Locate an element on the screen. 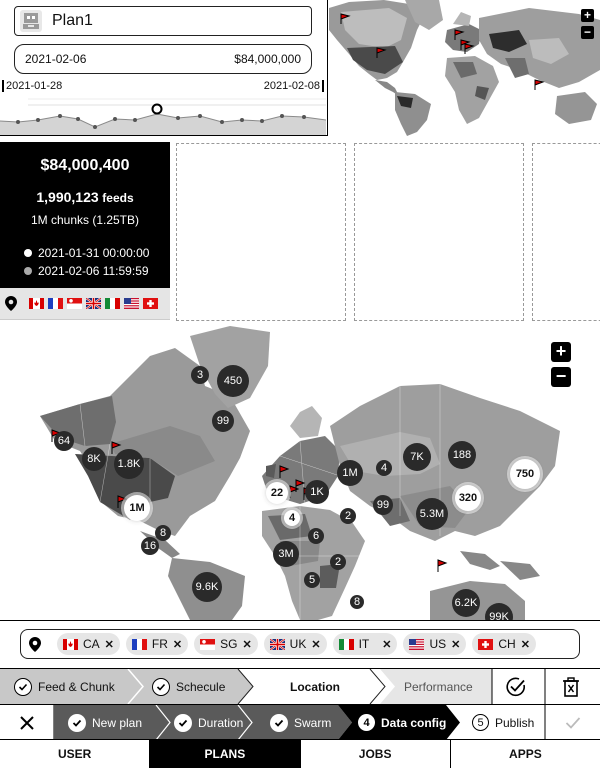 The image size is (600, 768). map-cluster: 16 is located at coordinates (150, 546).